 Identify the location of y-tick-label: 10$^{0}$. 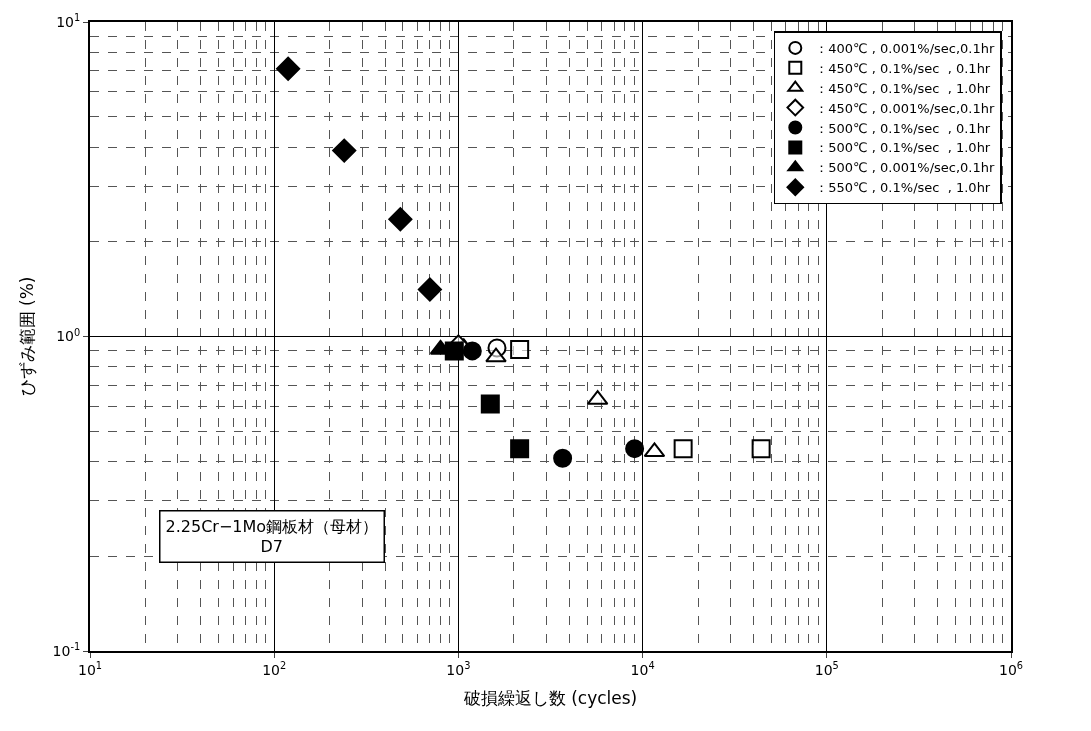
(68, 335).